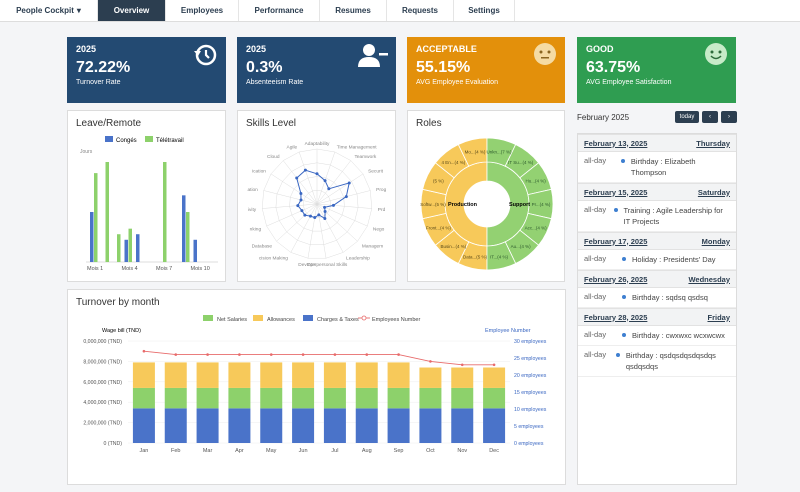 This screenshot has width=800, height=492. I want to click on legend-marker, so click(364, 318).